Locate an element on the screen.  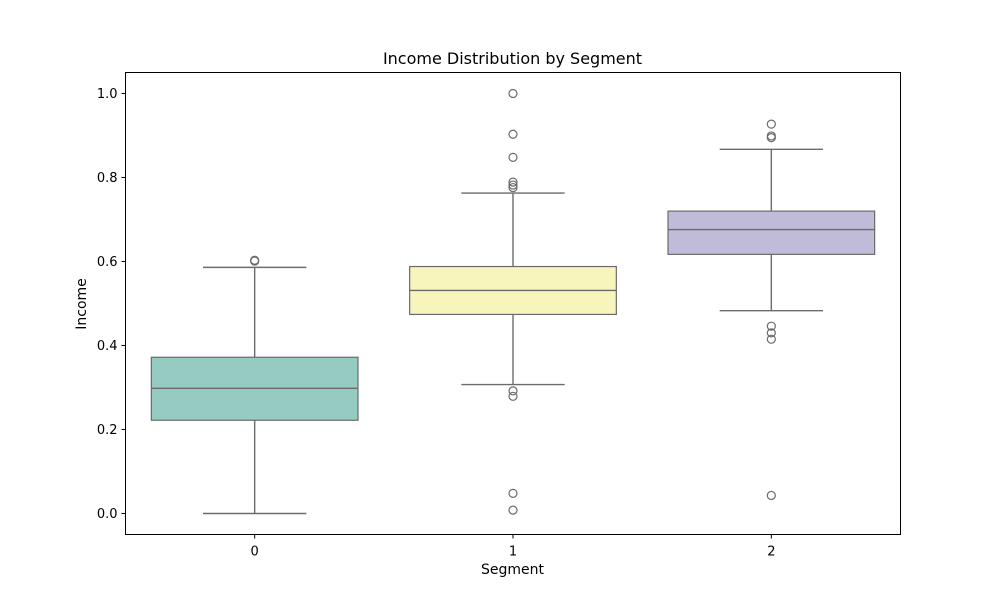
x-tick-label: 0 is located at coordinates (255, 552).